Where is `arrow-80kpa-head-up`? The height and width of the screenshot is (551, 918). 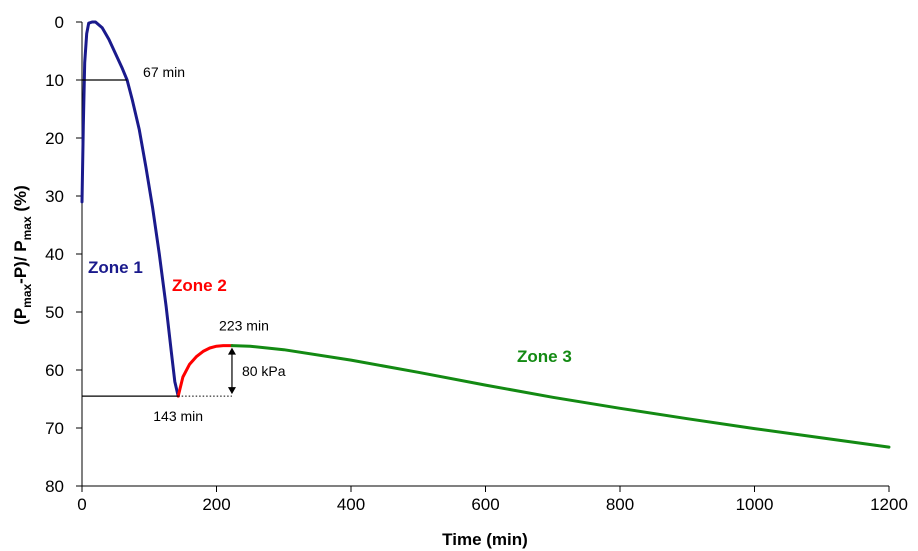
arrow-80kpa-head-up is located at coordinates (231, 351).